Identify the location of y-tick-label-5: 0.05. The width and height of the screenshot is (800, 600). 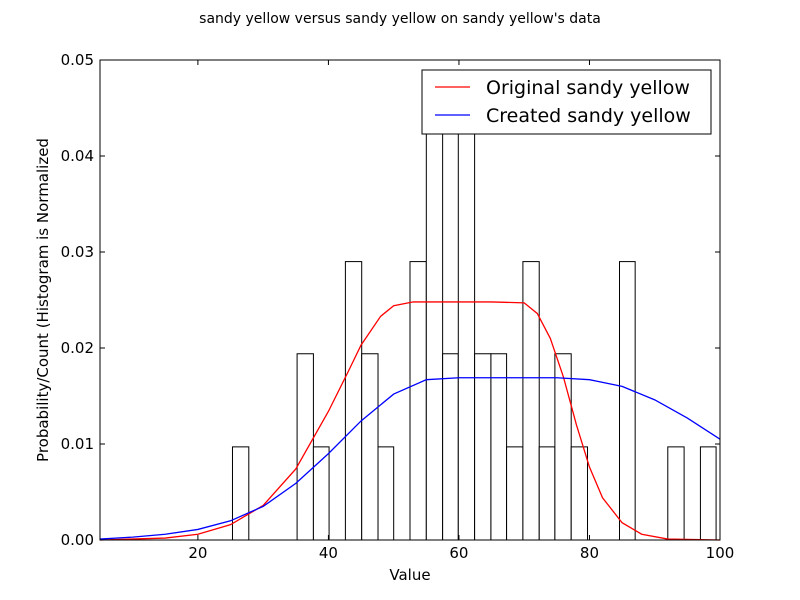
(77, 60).